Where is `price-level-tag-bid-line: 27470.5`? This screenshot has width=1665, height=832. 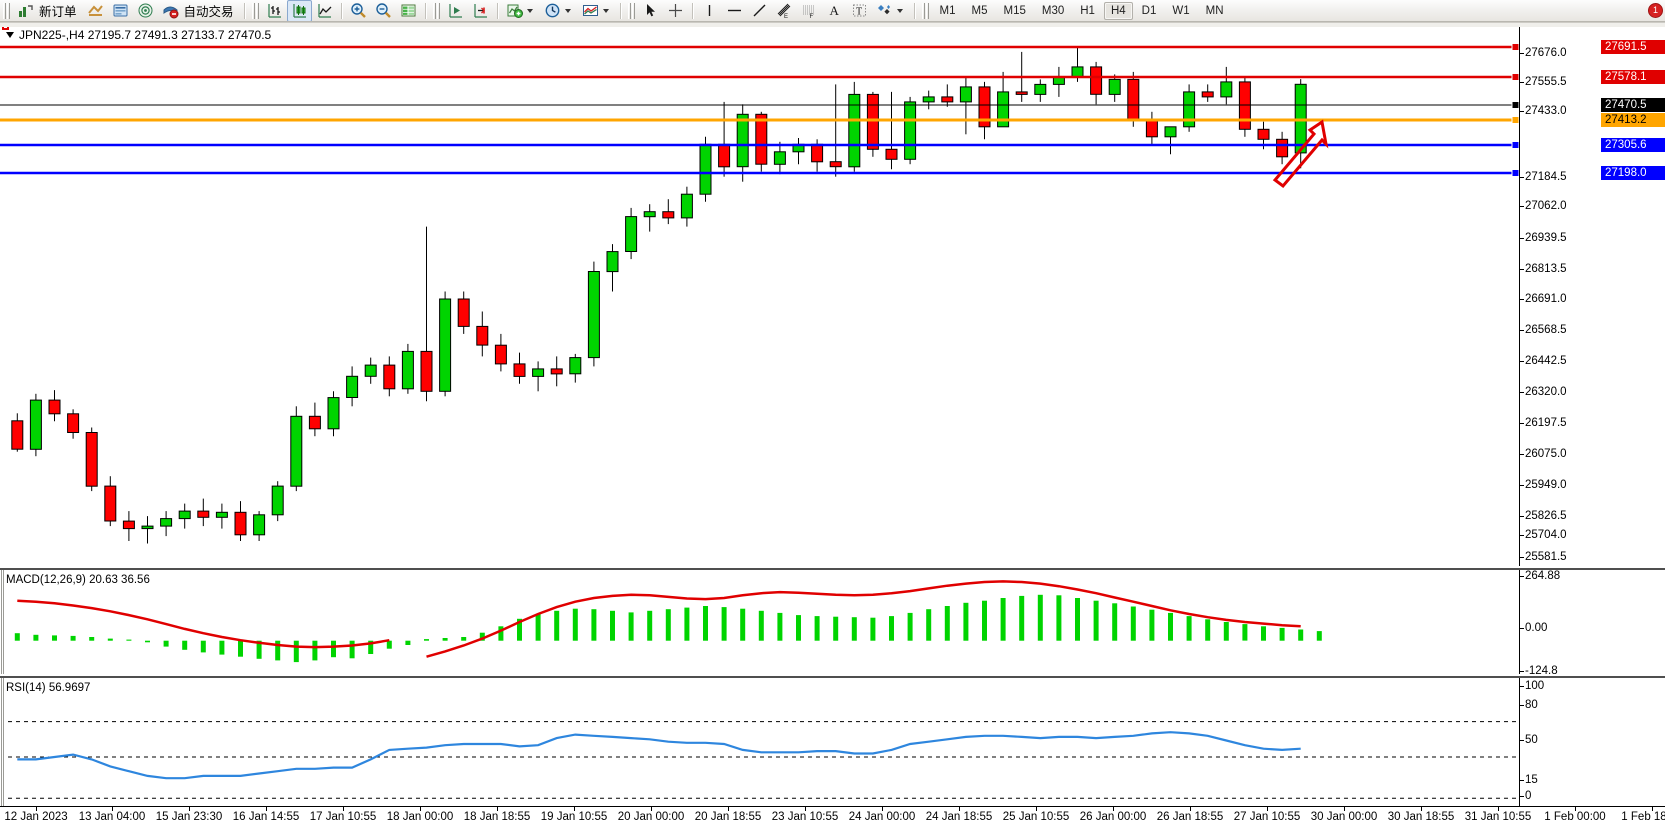
price-level-tag-bid-line: 27470.5 is located at coordinates (1633, 105).